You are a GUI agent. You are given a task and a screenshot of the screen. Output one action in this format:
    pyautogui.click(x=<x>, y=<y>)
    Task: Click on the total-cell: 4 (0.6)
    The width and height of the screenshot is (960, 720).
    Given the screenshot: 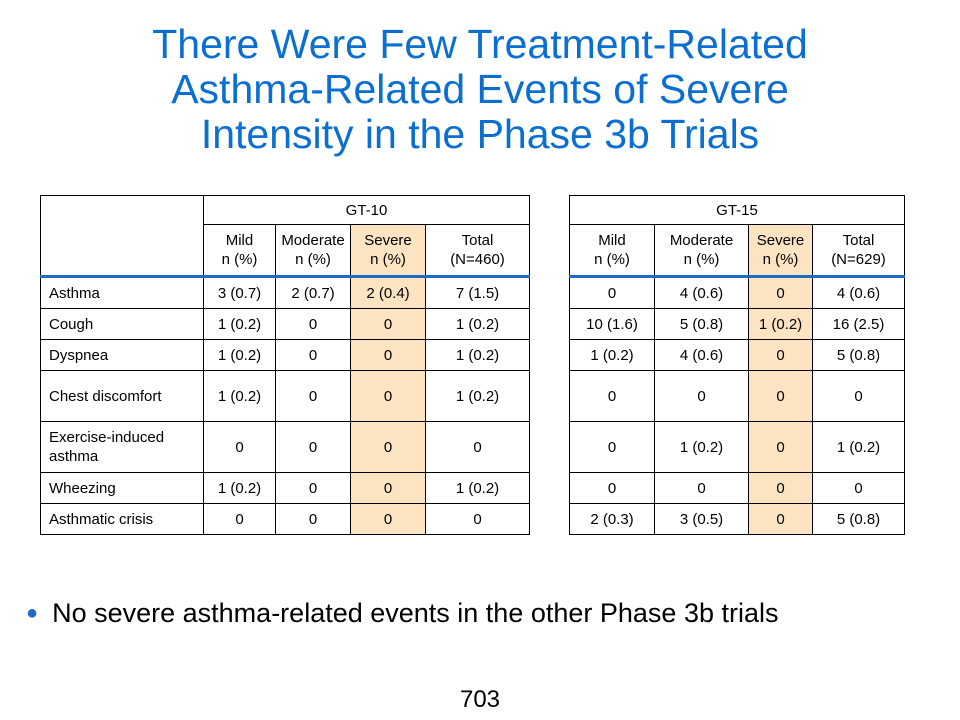 What is the action you would take?
    pyautogui.click(x=858, y=292)
    